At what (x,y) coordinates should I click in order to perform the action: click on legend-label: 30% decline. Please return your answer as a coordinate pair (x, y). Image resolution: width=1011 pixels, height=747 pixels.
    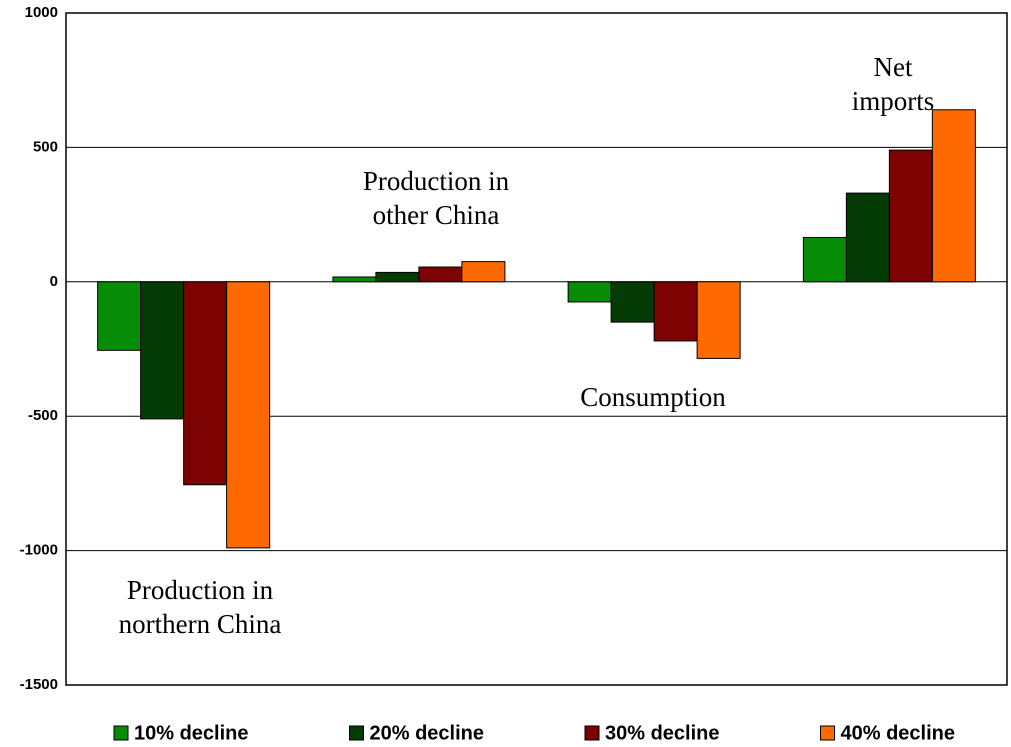
    Looking at the image, I should click on (662, 733).